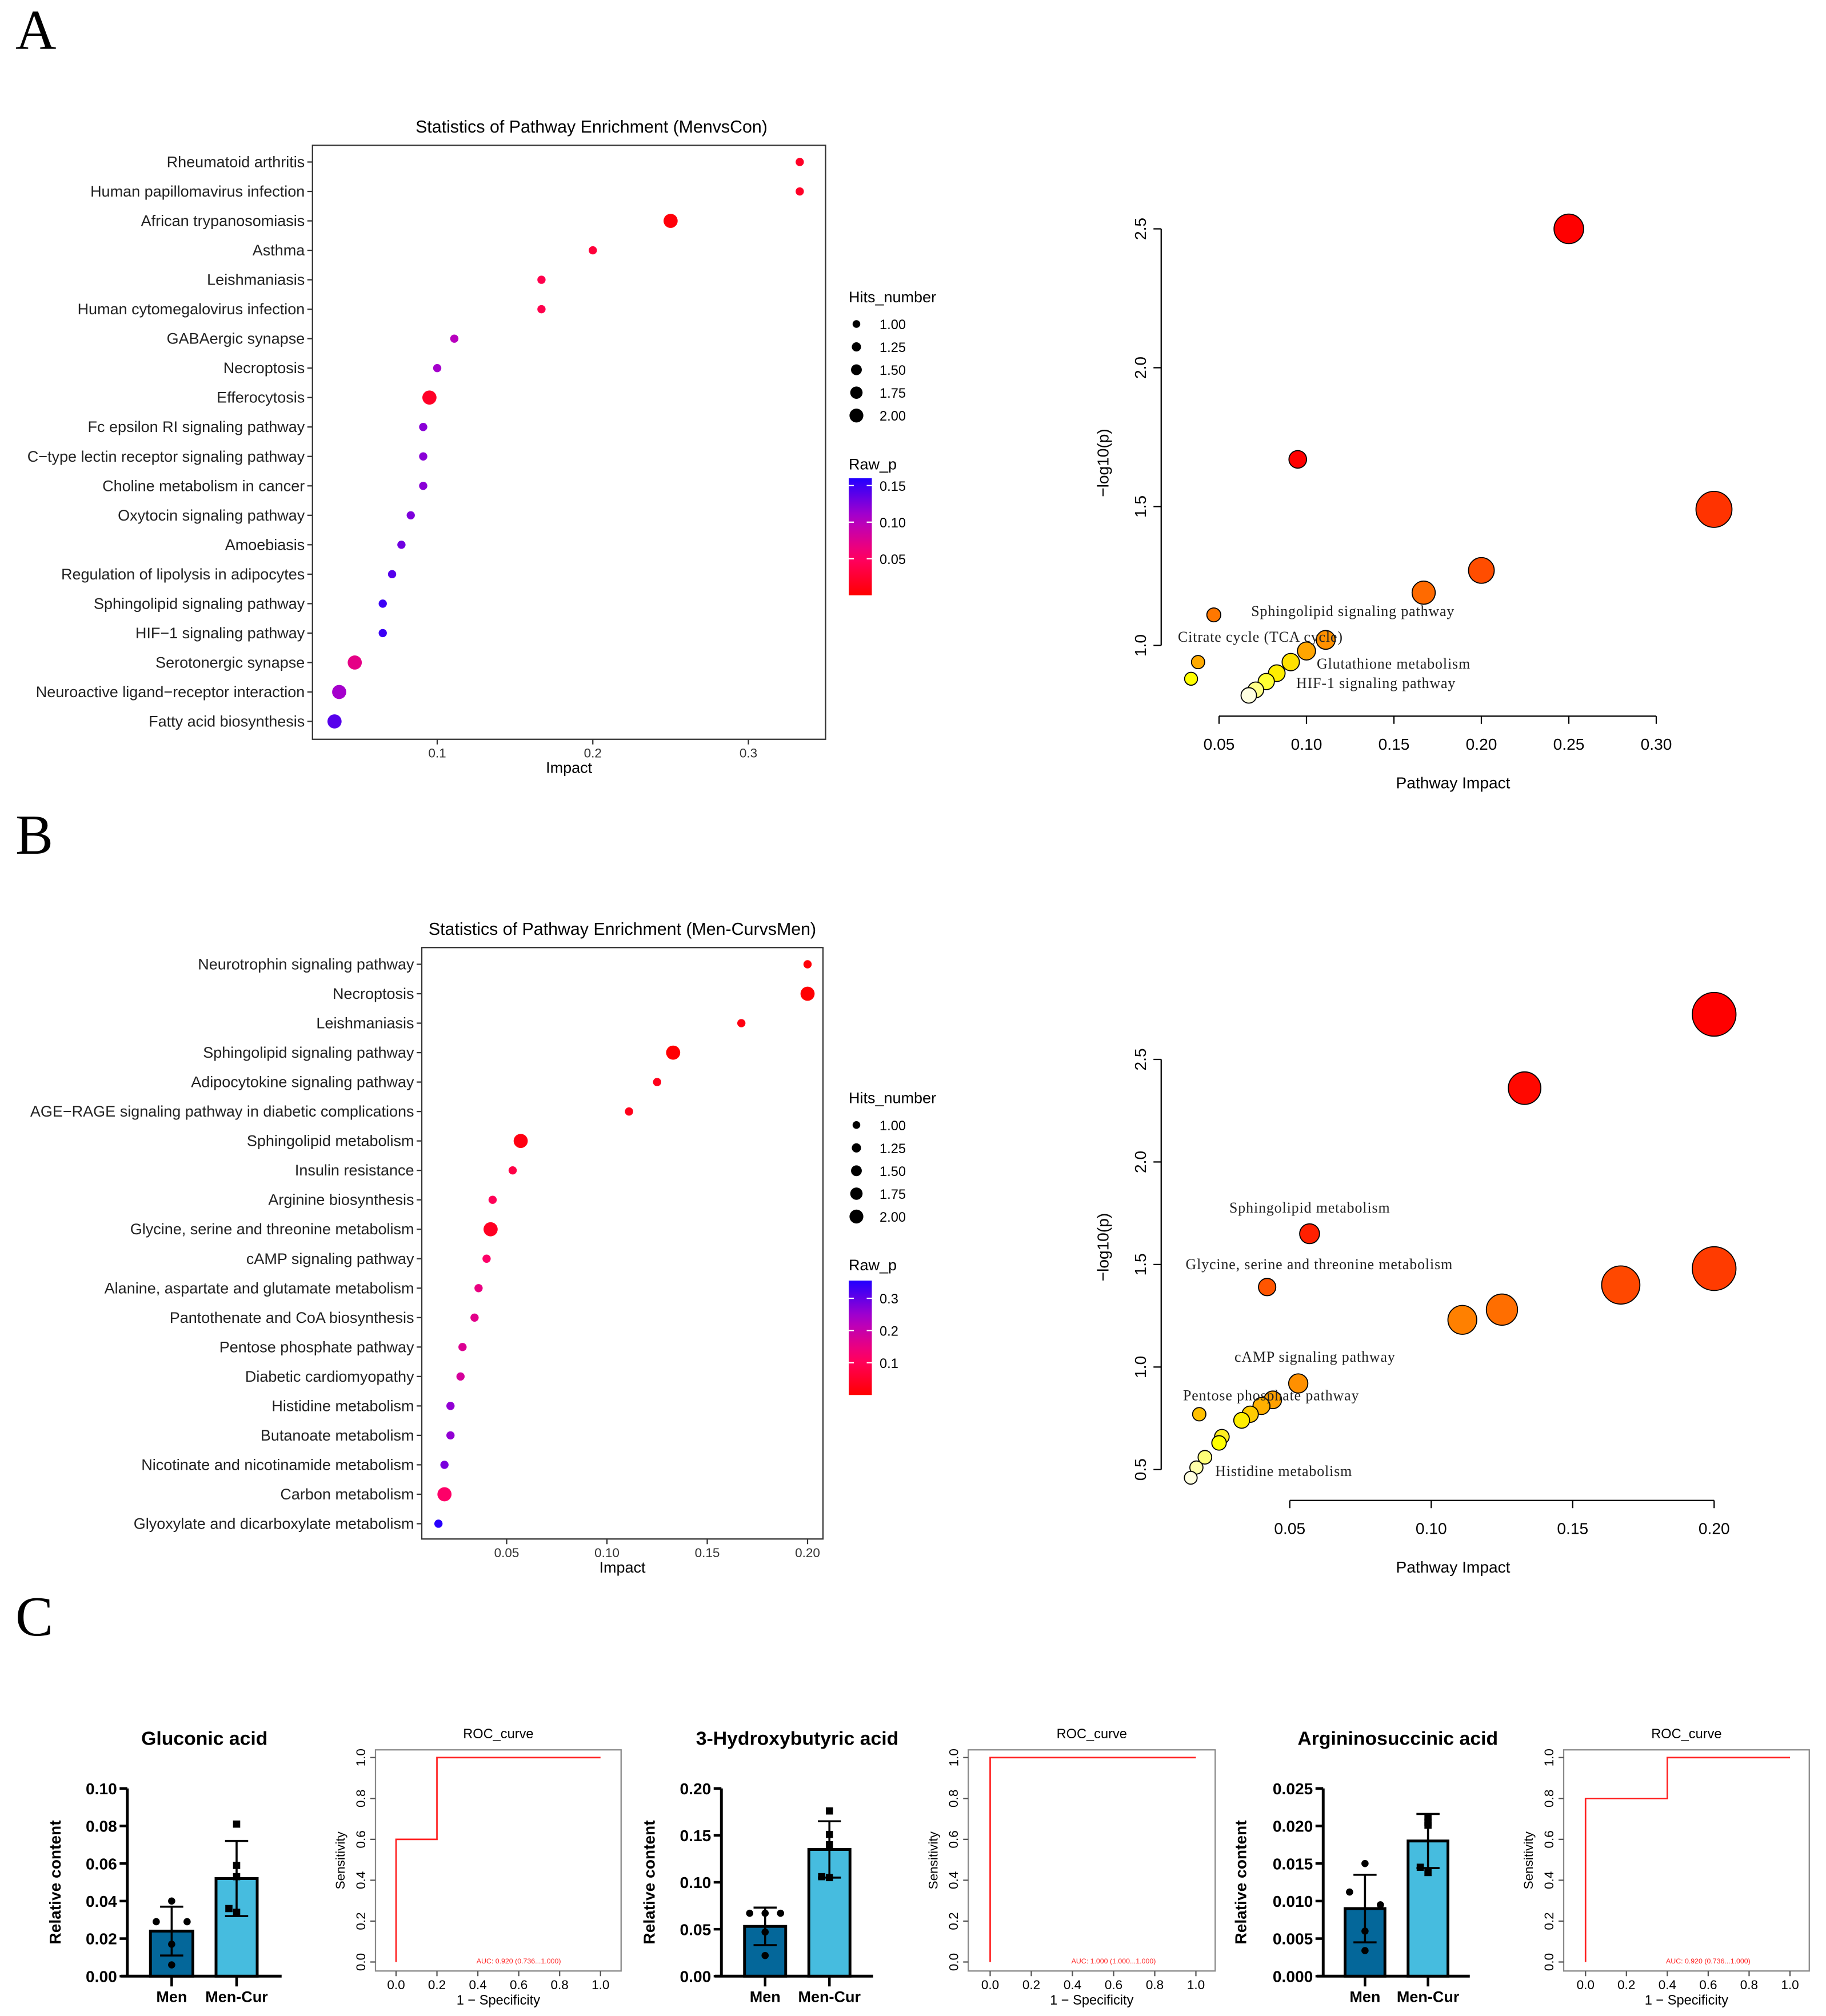 This screenshot has height=2016, width=1826. I want to click on category-label: Neuroactive ligand−receptor interaction, so click(170, 692).